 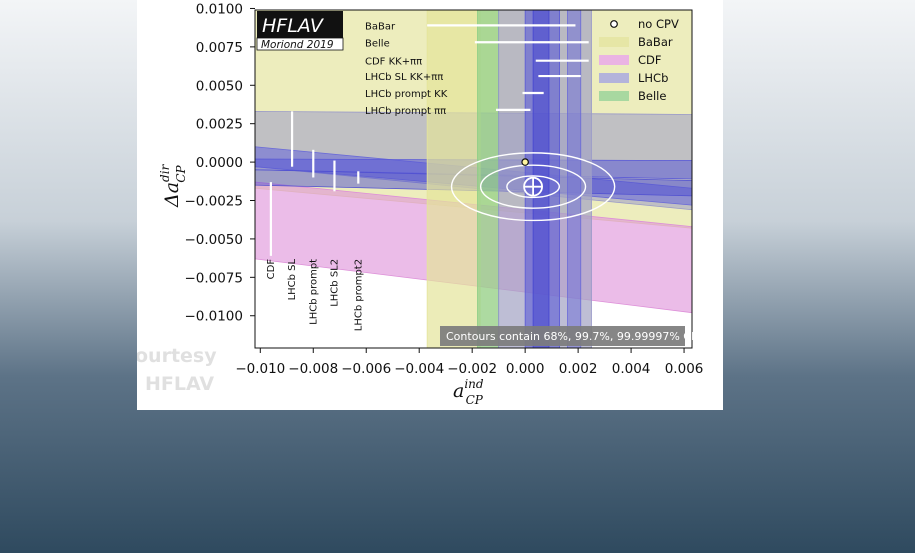 What do you see at coordinates (405, 111) in the screenshot?
I see `measurement-label-5: LHCb prompt ππ` at bounding box center [405, 111].